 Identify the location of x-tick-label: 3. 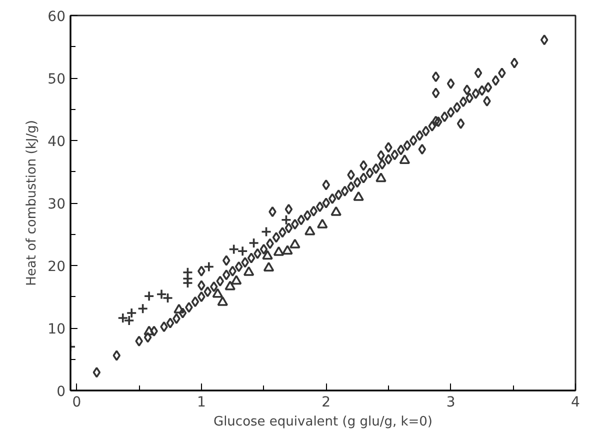
(451, 402).